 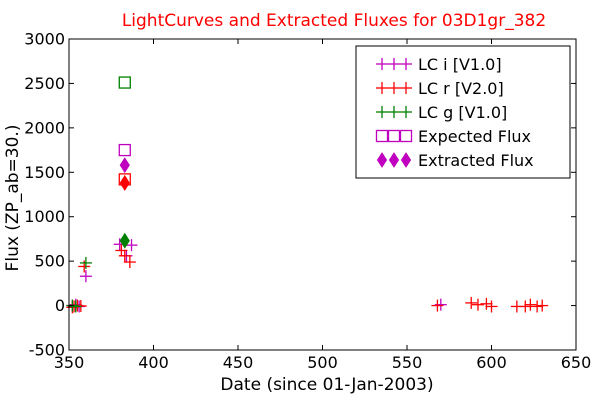 What do you see at coordinates (47, 350) in the screenshot?
I see `y-tick-label: -500` at bounding box center [47, 350].